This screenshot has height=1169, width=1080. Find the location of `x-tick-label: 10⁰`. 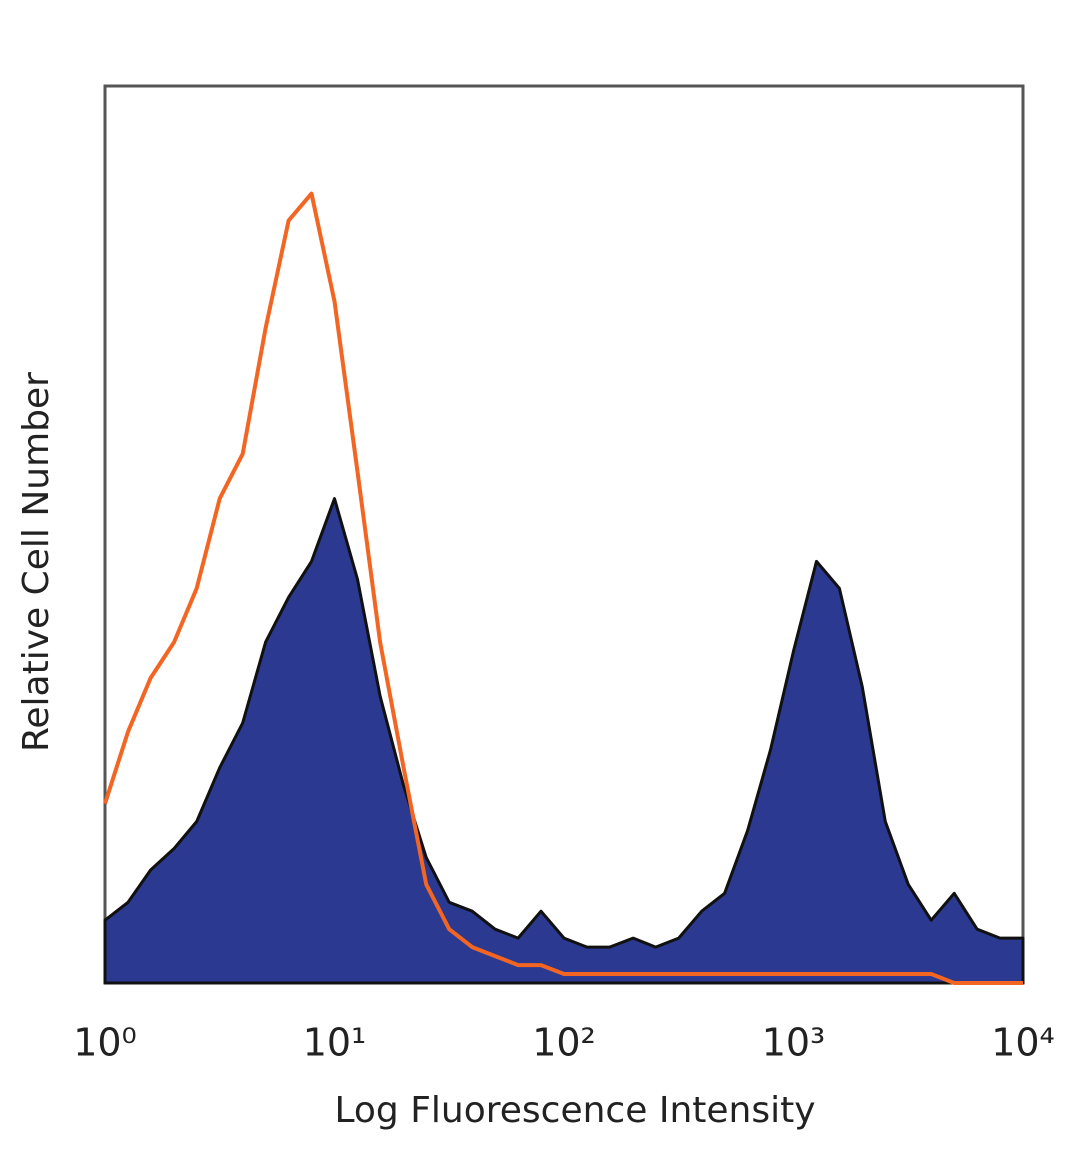

x-tick-label: 10⁰ is located at coordinates (105, 1043).